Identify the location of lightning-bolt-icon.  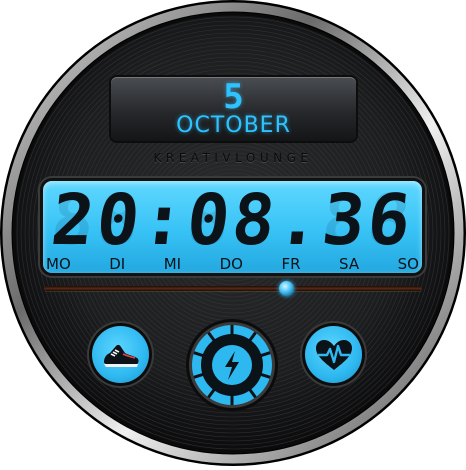
(232, 365).